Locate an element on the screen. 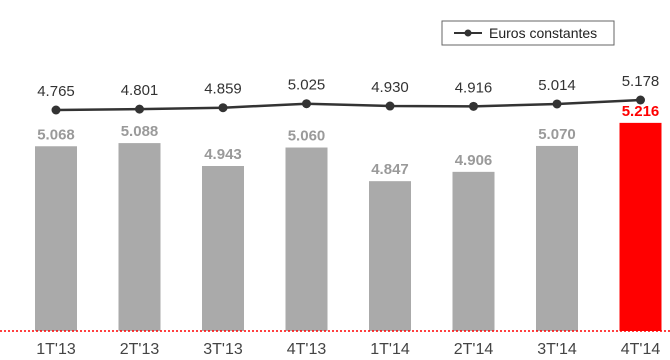 This screenshot has height=360, width=670. ticks-layer: 1T'13 2T'13 3T'13 4T'13 1T'14 2T'14 3T'14 4T'14 is located at coordinates (348, 349).